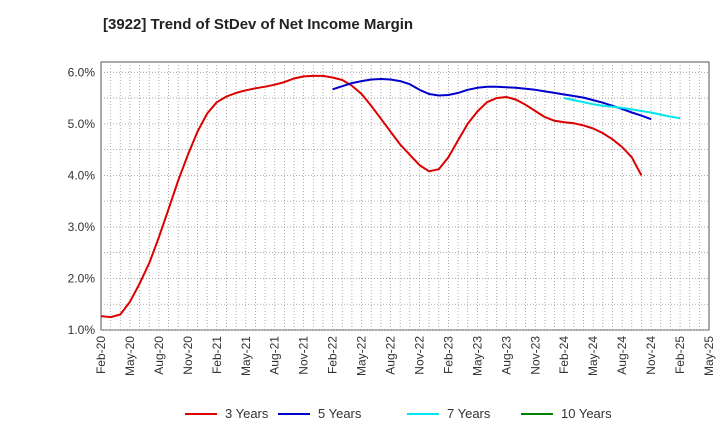 This screenshot has height=440, width=720. I want to click on x-tick-label: Feb-25, so click(680, 355).